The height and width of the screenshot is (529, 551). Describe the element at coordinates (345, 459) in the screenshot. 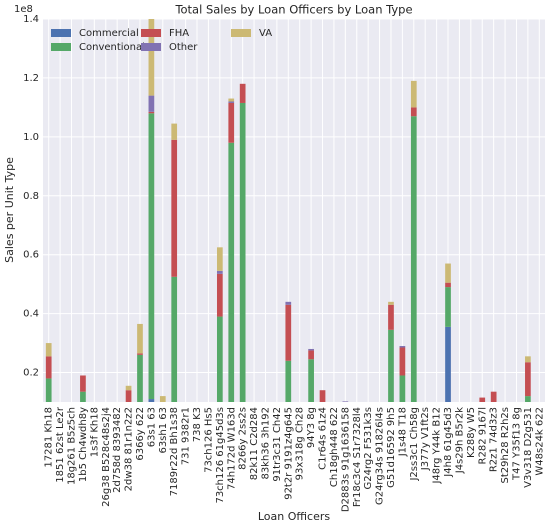

I see `x-tick-label: D2883s 91g1636158` at that location.